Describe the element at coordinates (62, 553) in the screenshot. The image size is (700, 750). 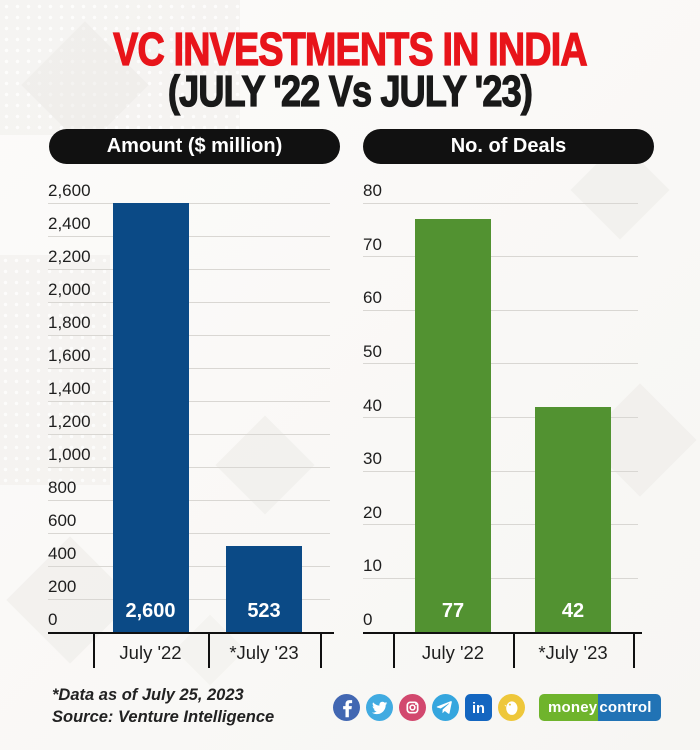
I see `y-tick-label: 400` at that location.